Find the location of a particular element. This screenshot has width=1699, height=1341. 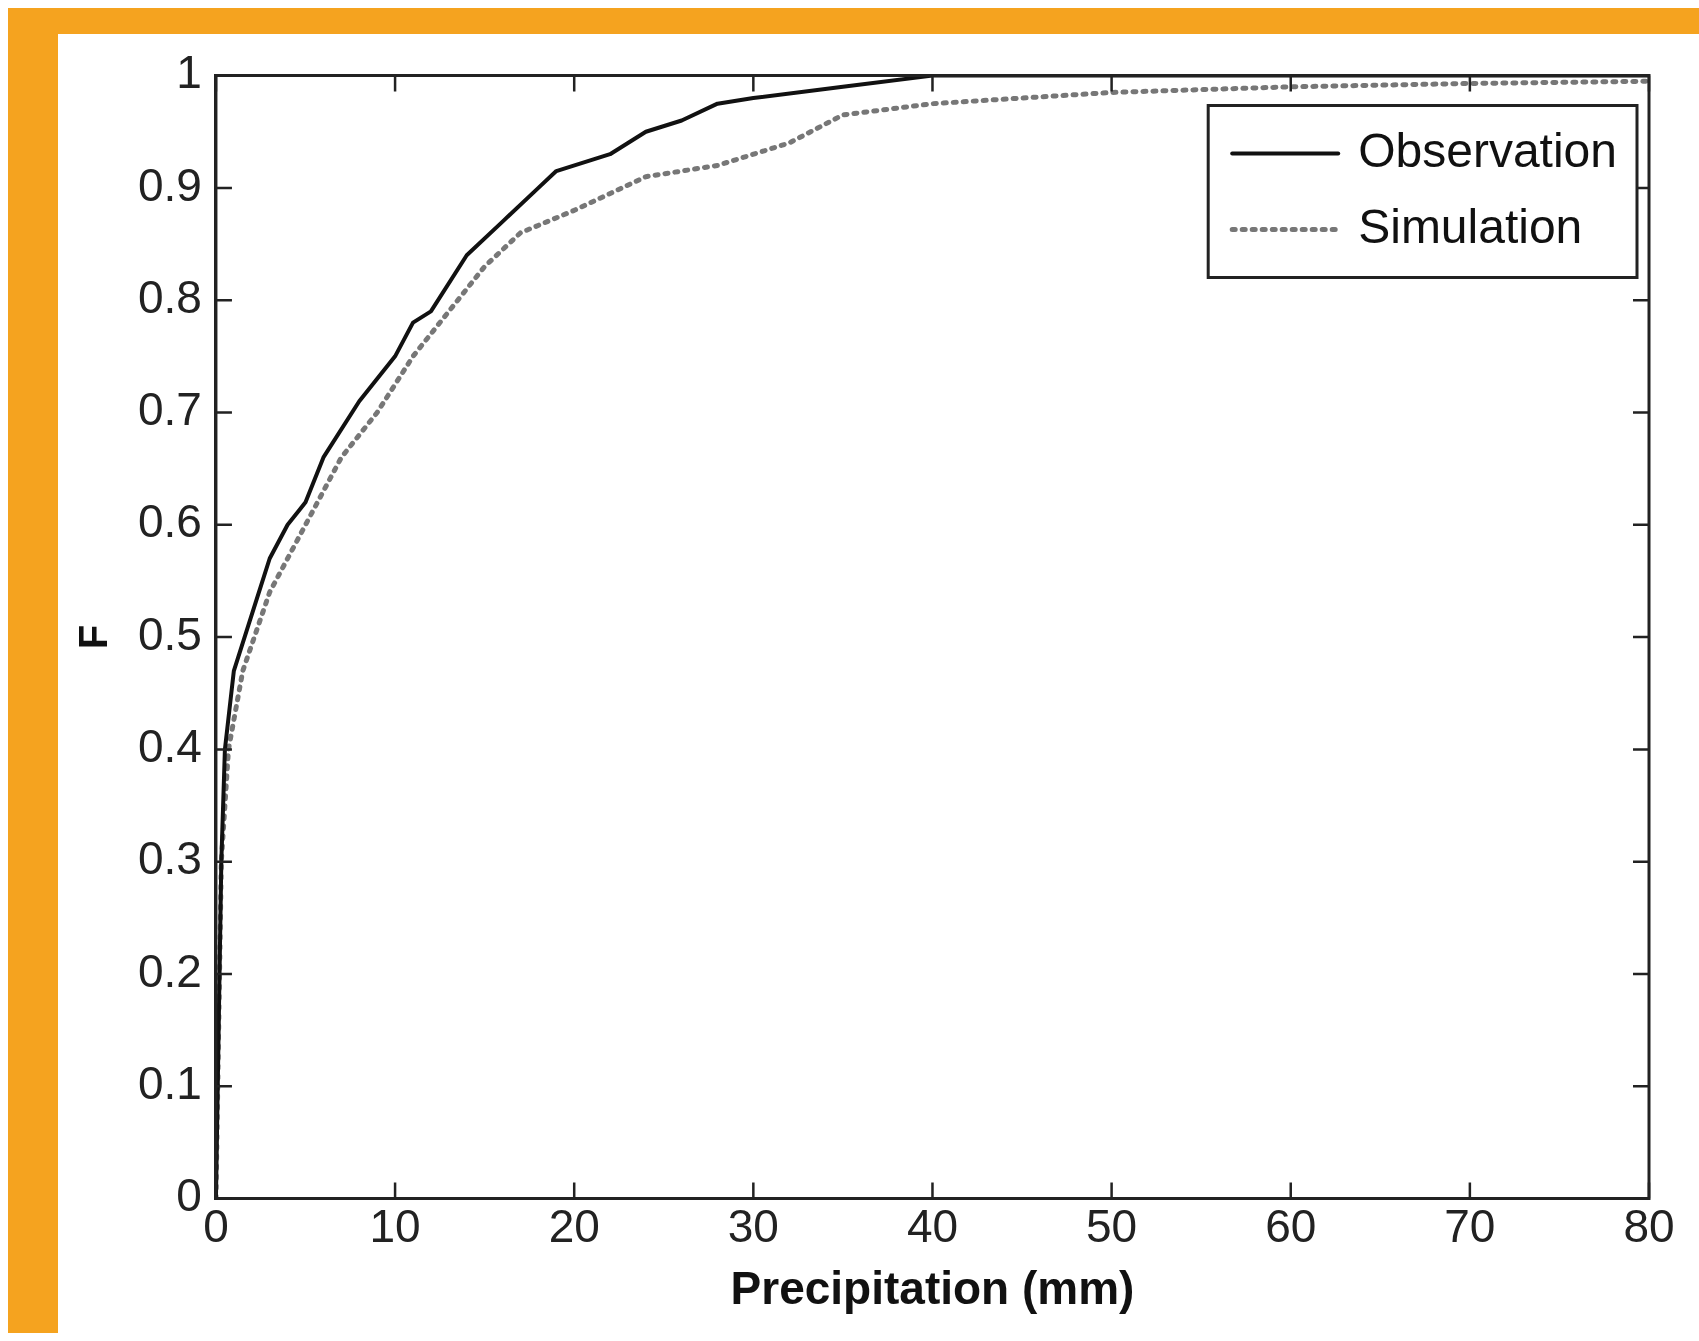

x-tick-label: 10 is located at coordinates (395, 1225).